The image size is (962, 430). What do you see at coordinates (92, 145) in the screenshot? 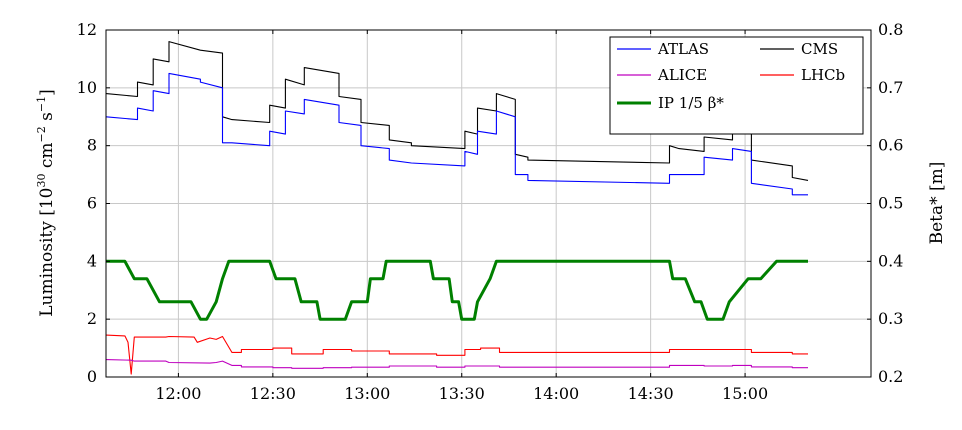
I see `y-left-tick-label: 8` at bounding box center [92, 145].